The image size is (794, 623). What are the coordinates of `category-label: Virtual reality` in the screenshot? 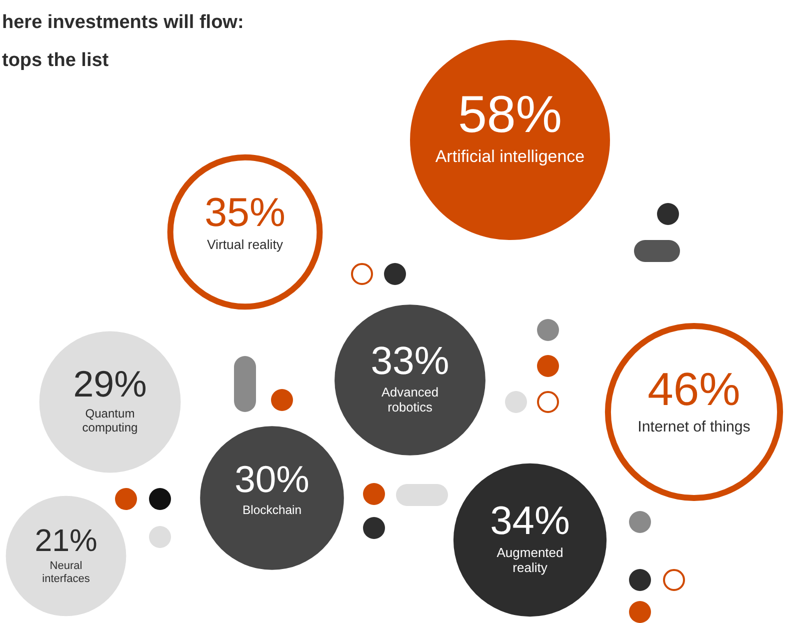 It's located at (245, 244).